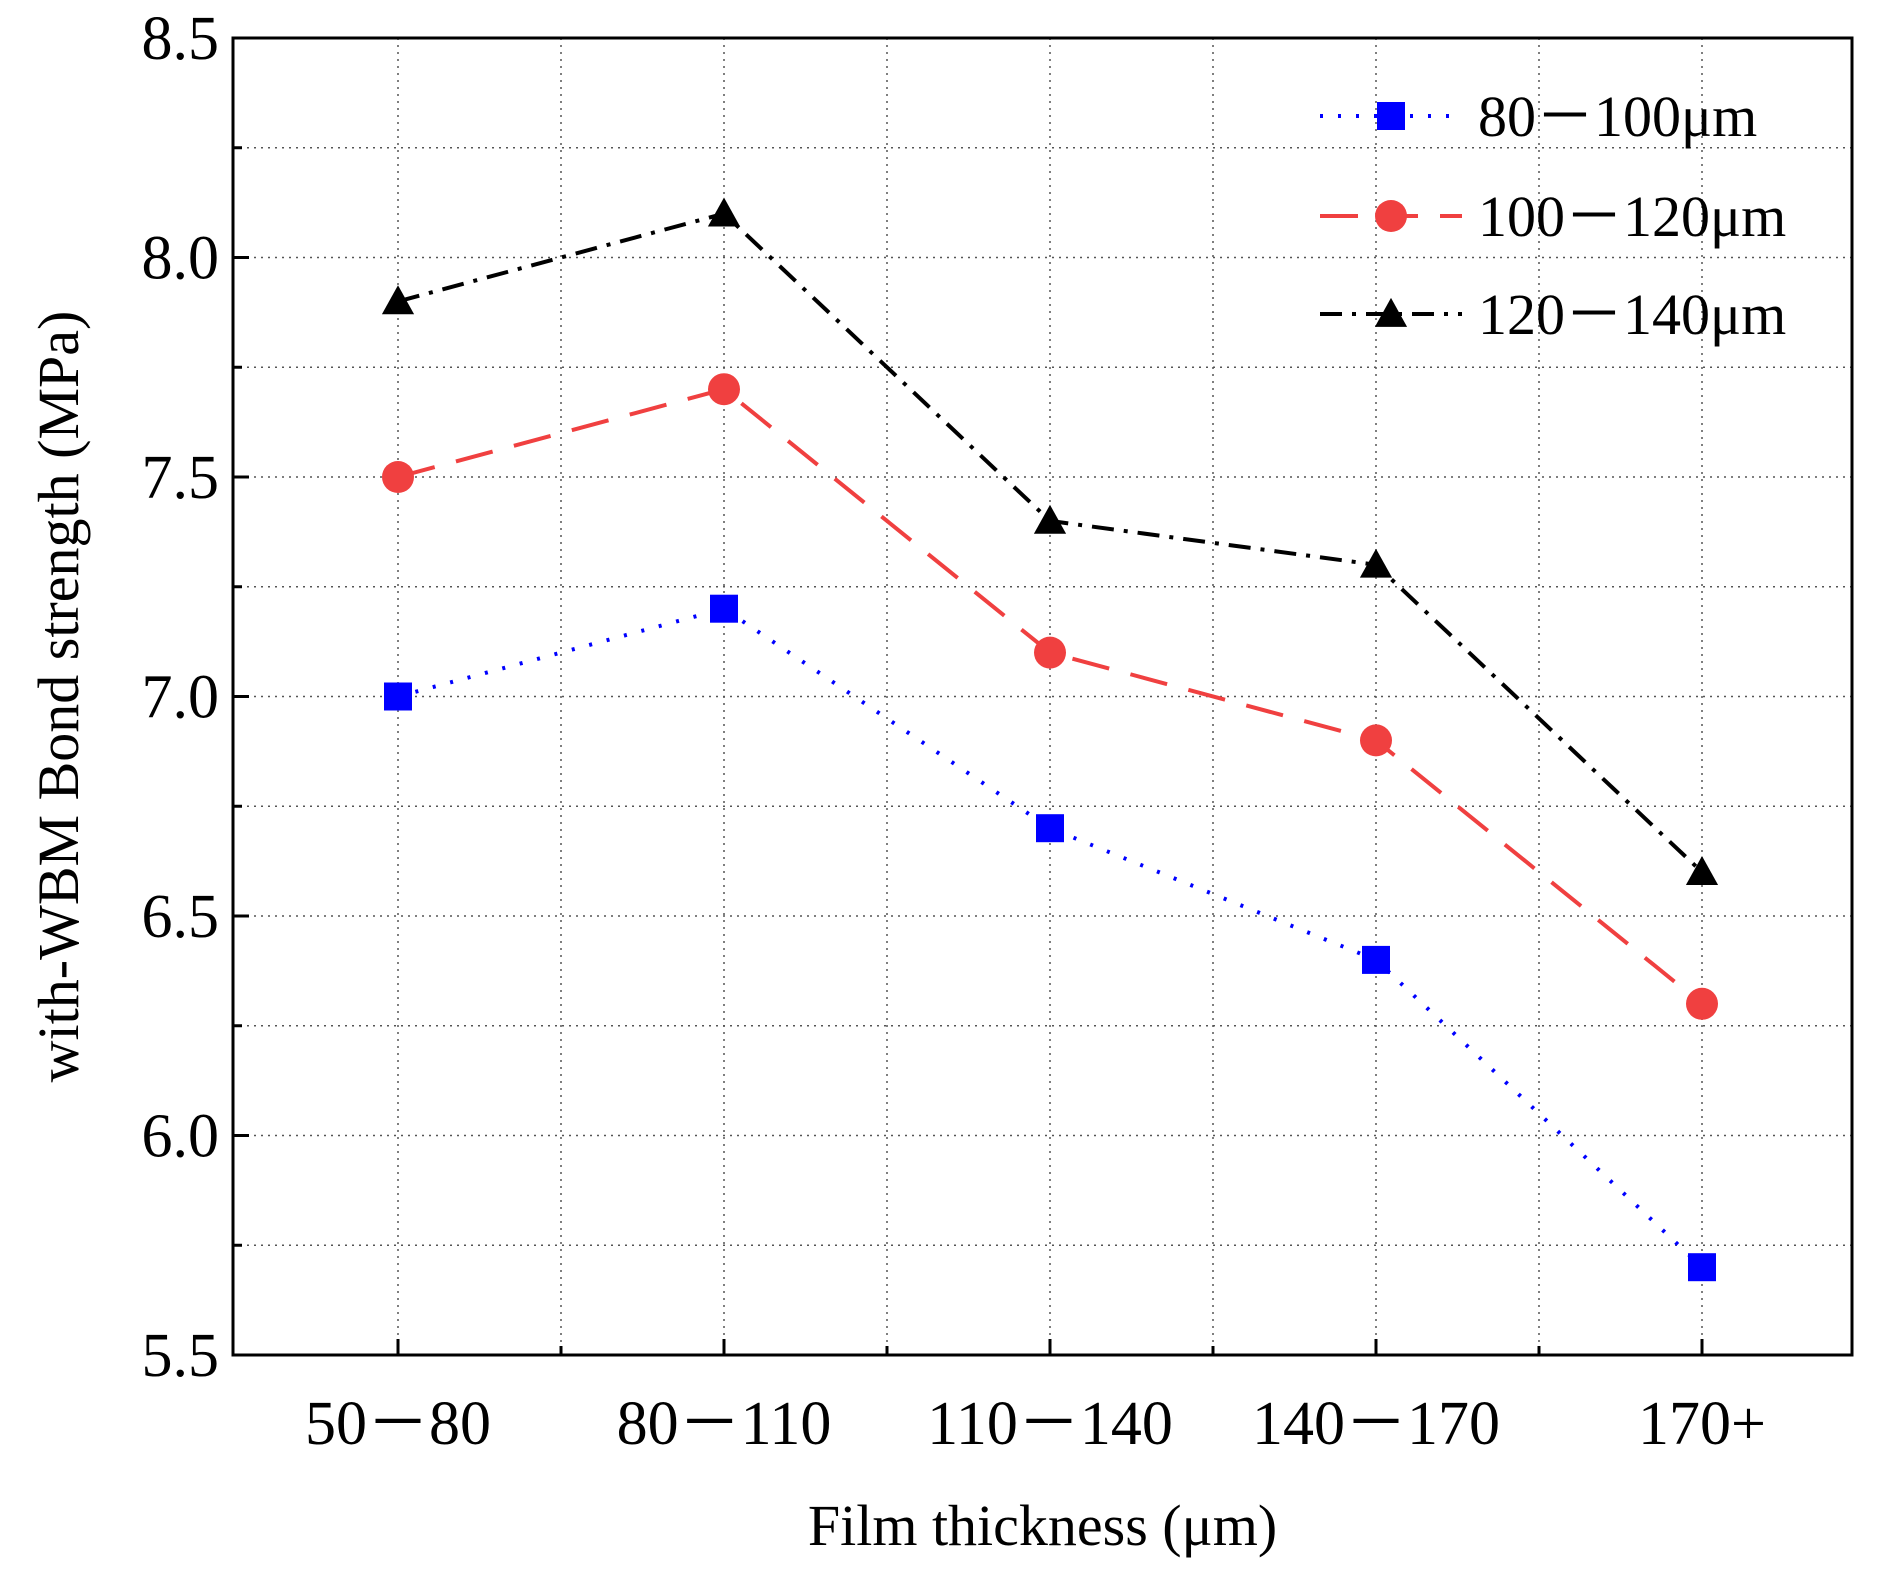  I want to click on y-axis-title: with-WBM Bond strength (MPa), so click(58, 697).